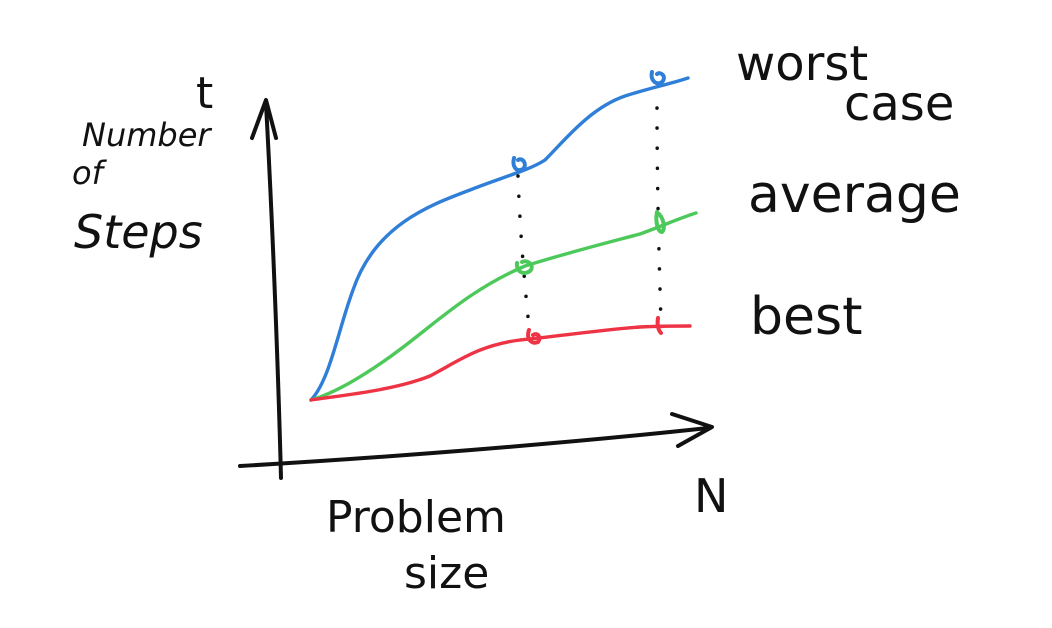 Image resolution: width=1052 pixels, height=628 pixels. What do you see at coordinates (806, 317) in the screenshot?
I see `best-label: best` at bounding box center [806, 317].